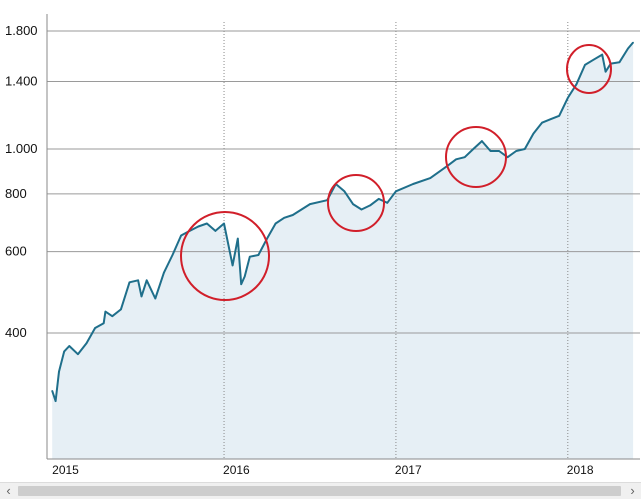 This screenshot has height=499, width=641. Describe the element at coordinates (236, 470) in the screenshot. I see `x-tick-label: 2016` at that location.